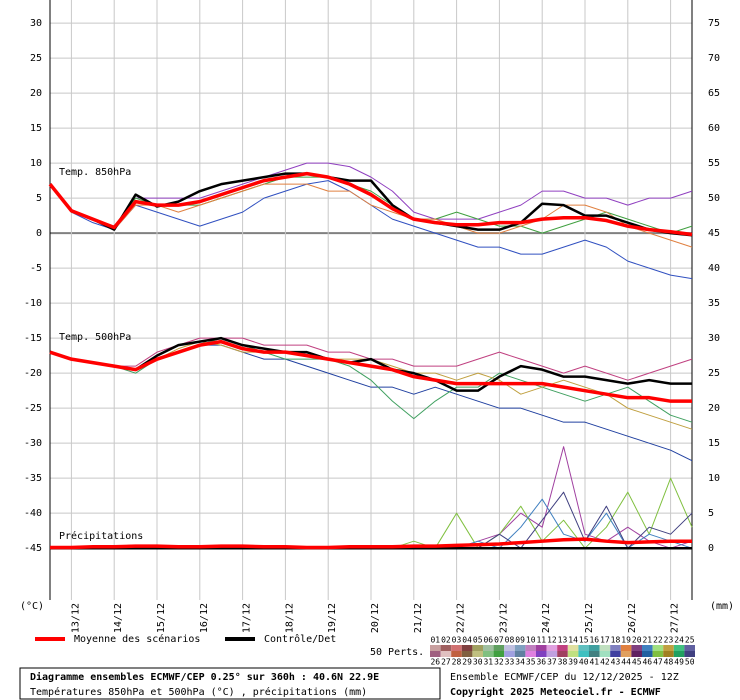  What do you see at coordinates (300, 639) in the screenshot?
I see `legend-label: Contrôle/Det` at bounding box center [300, 639].